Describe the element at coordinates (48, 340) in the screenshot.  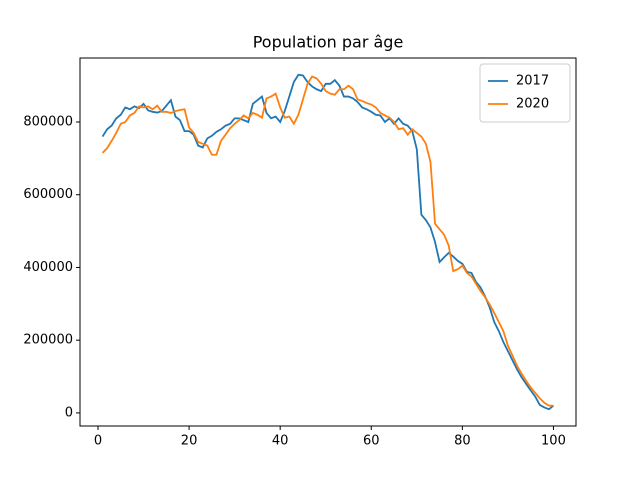
I see `y-tick-label: 200000` at that location.